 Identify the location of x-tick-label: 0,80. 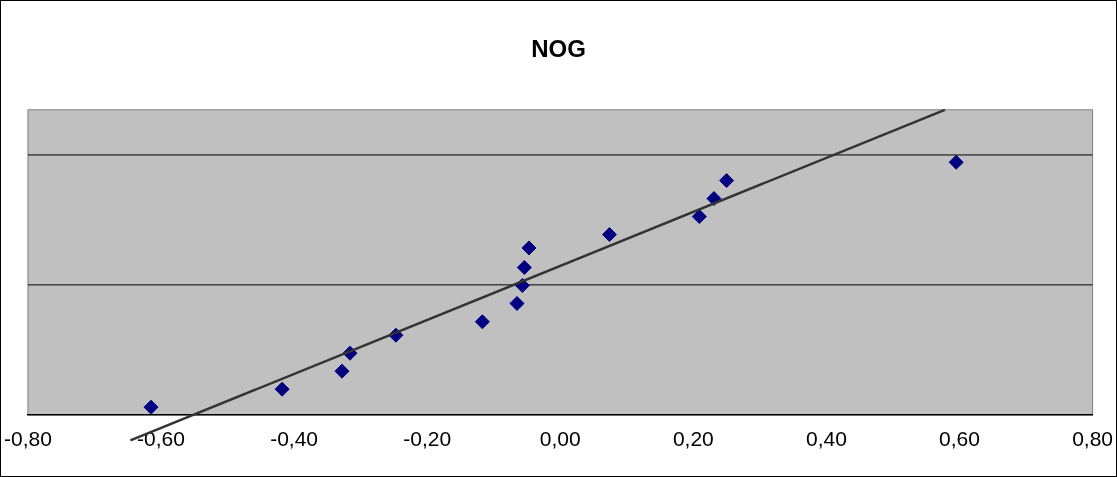
(1092, 439).